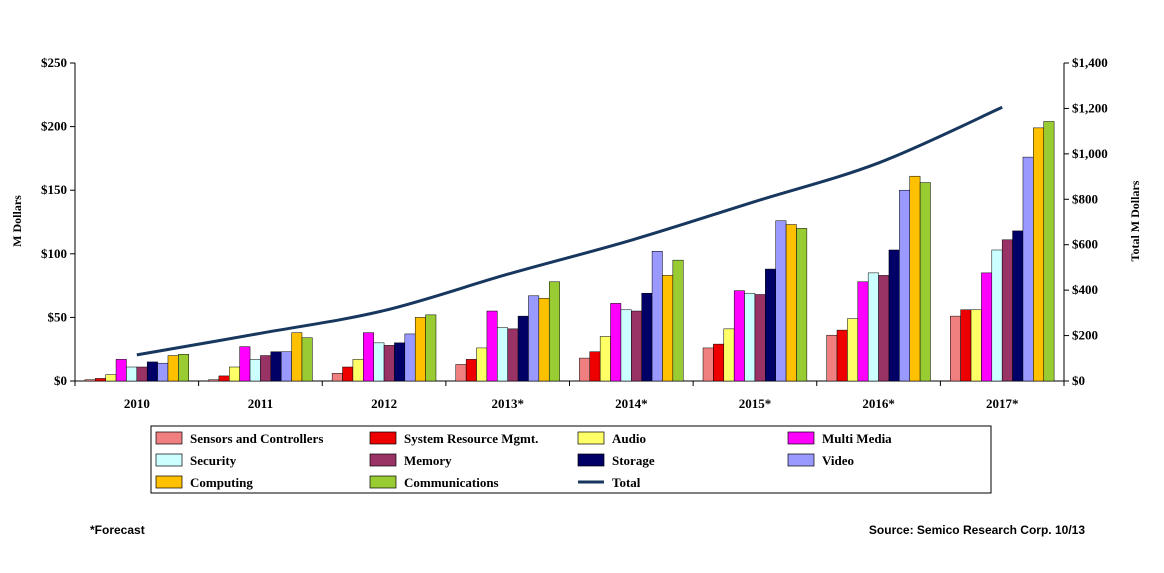 The width and height of the screenshot is (1164, 573). I want to click on x-tick-labels: 2010 2011 2012 2013* 2014* 2015* 2016* 2017*, so click(571, 403).